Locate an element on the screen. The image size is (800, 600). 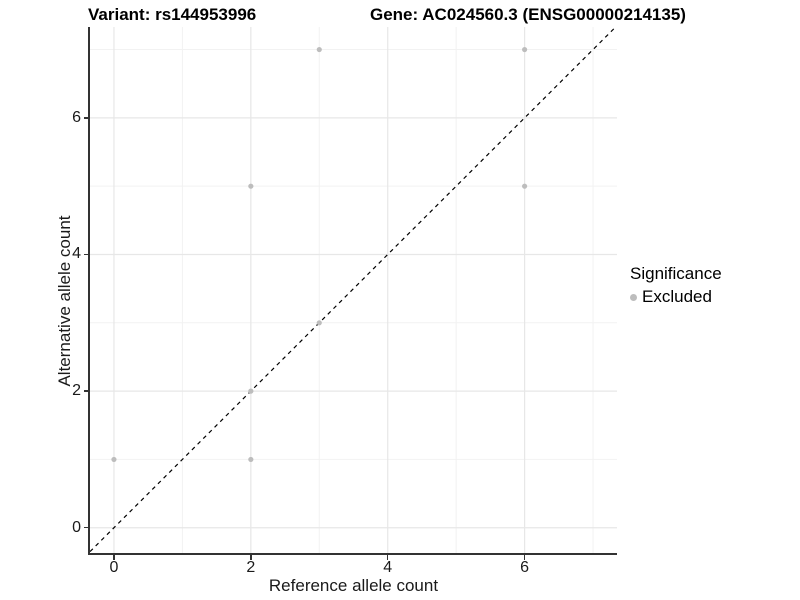
y-axis-tick-label: 4 is located at coordinates (76, 254).